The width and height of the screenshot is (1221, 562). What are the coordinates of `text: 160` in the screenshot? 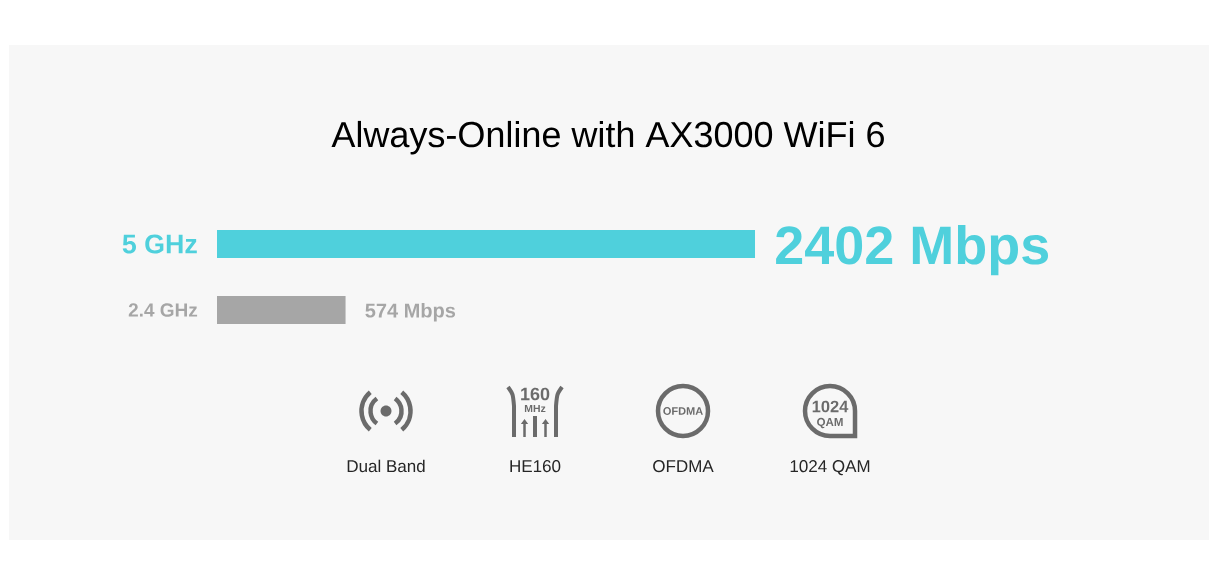 It's located at (535, 394).